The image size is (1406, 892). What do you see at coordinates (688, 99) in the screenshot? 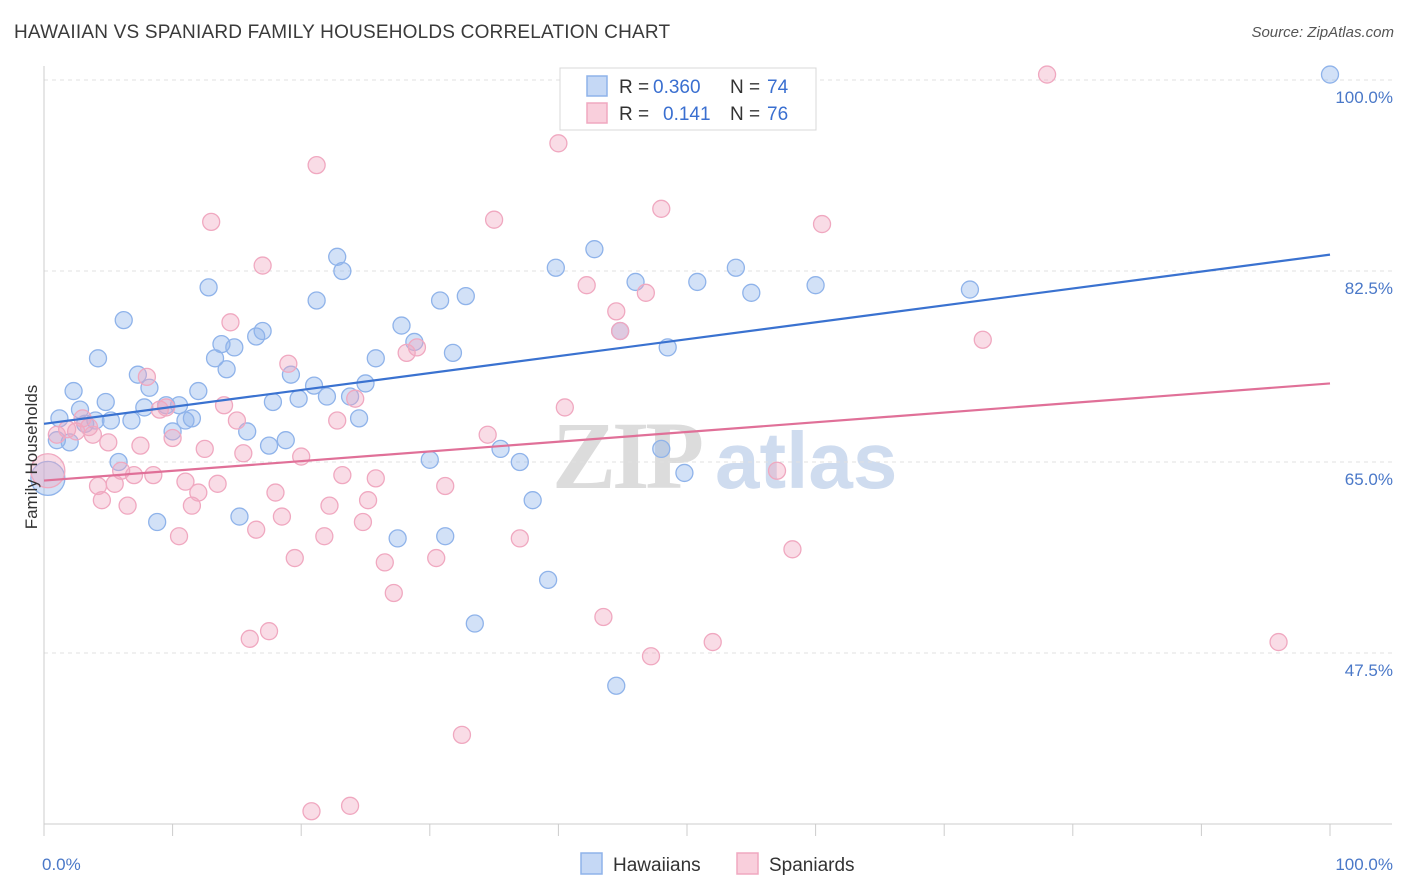
I see `legend: R = 0.360 N = 74 R = 0.141 N = 76` at bounding box center [688, 99].